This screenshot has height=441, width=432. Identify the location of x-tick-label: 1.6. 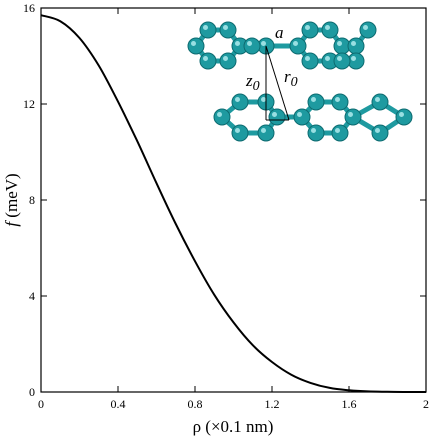
(349, 404).